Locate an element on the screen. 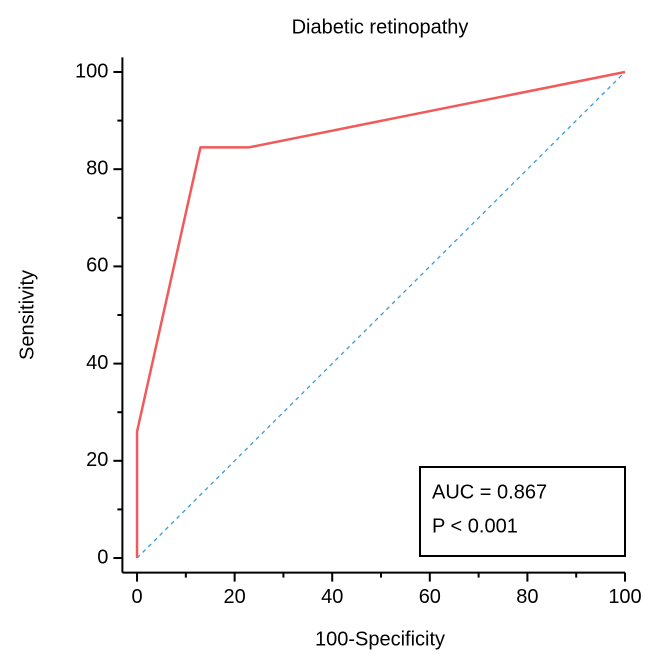 The image size is (648, 656). x-tick-label: 100 is located at coordinates (624, 597).